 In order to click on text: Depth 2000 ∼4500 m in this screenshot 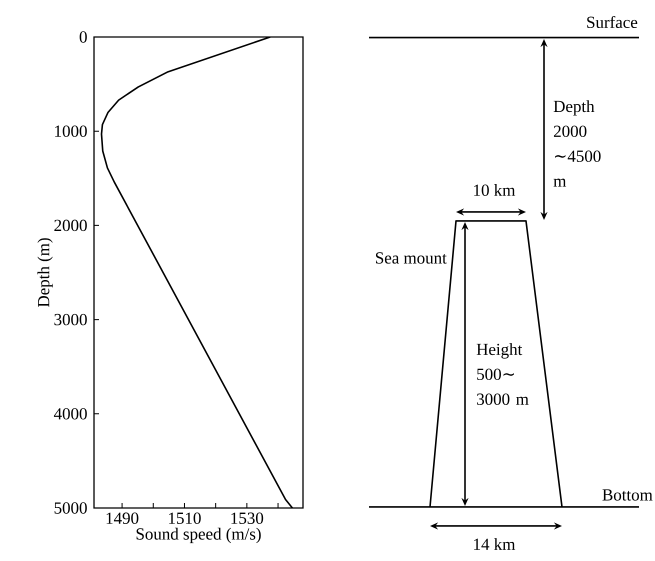, I will do `click(577, 143)`.